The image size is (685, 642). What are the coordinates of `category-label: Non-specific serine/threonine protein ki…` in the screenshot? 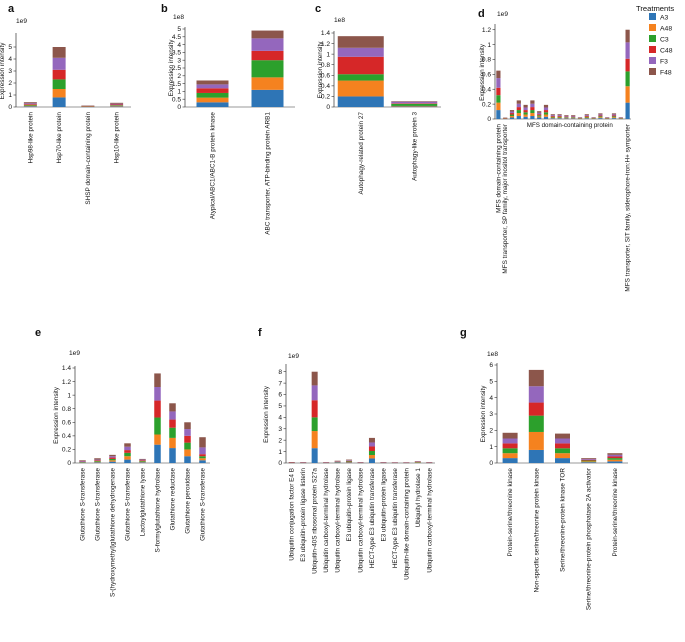 It's located at (536, 530).